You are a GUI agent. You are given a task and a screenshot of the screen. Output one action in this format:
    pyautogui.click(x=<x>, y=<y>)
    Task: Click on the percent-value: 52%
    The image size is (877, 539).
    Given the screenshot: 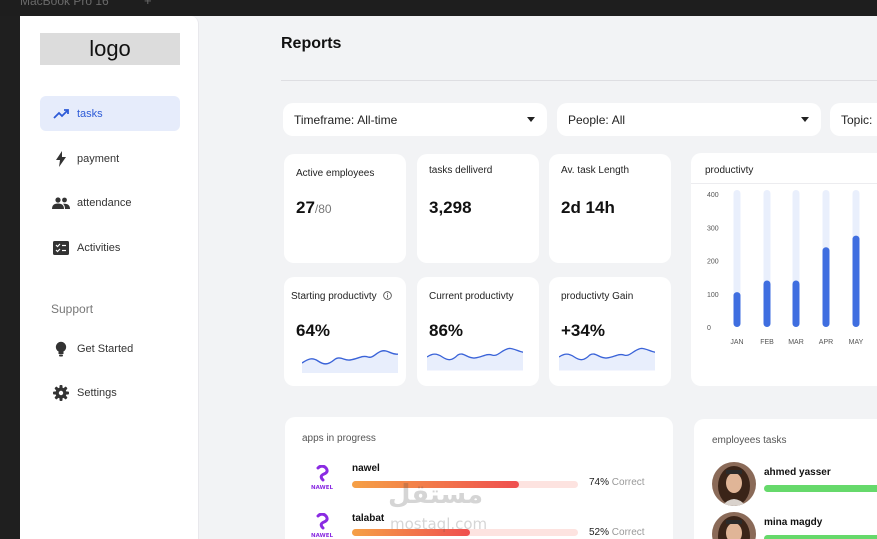 What is the action you would take?
    pyautogui.click(x=599, y=532)
    